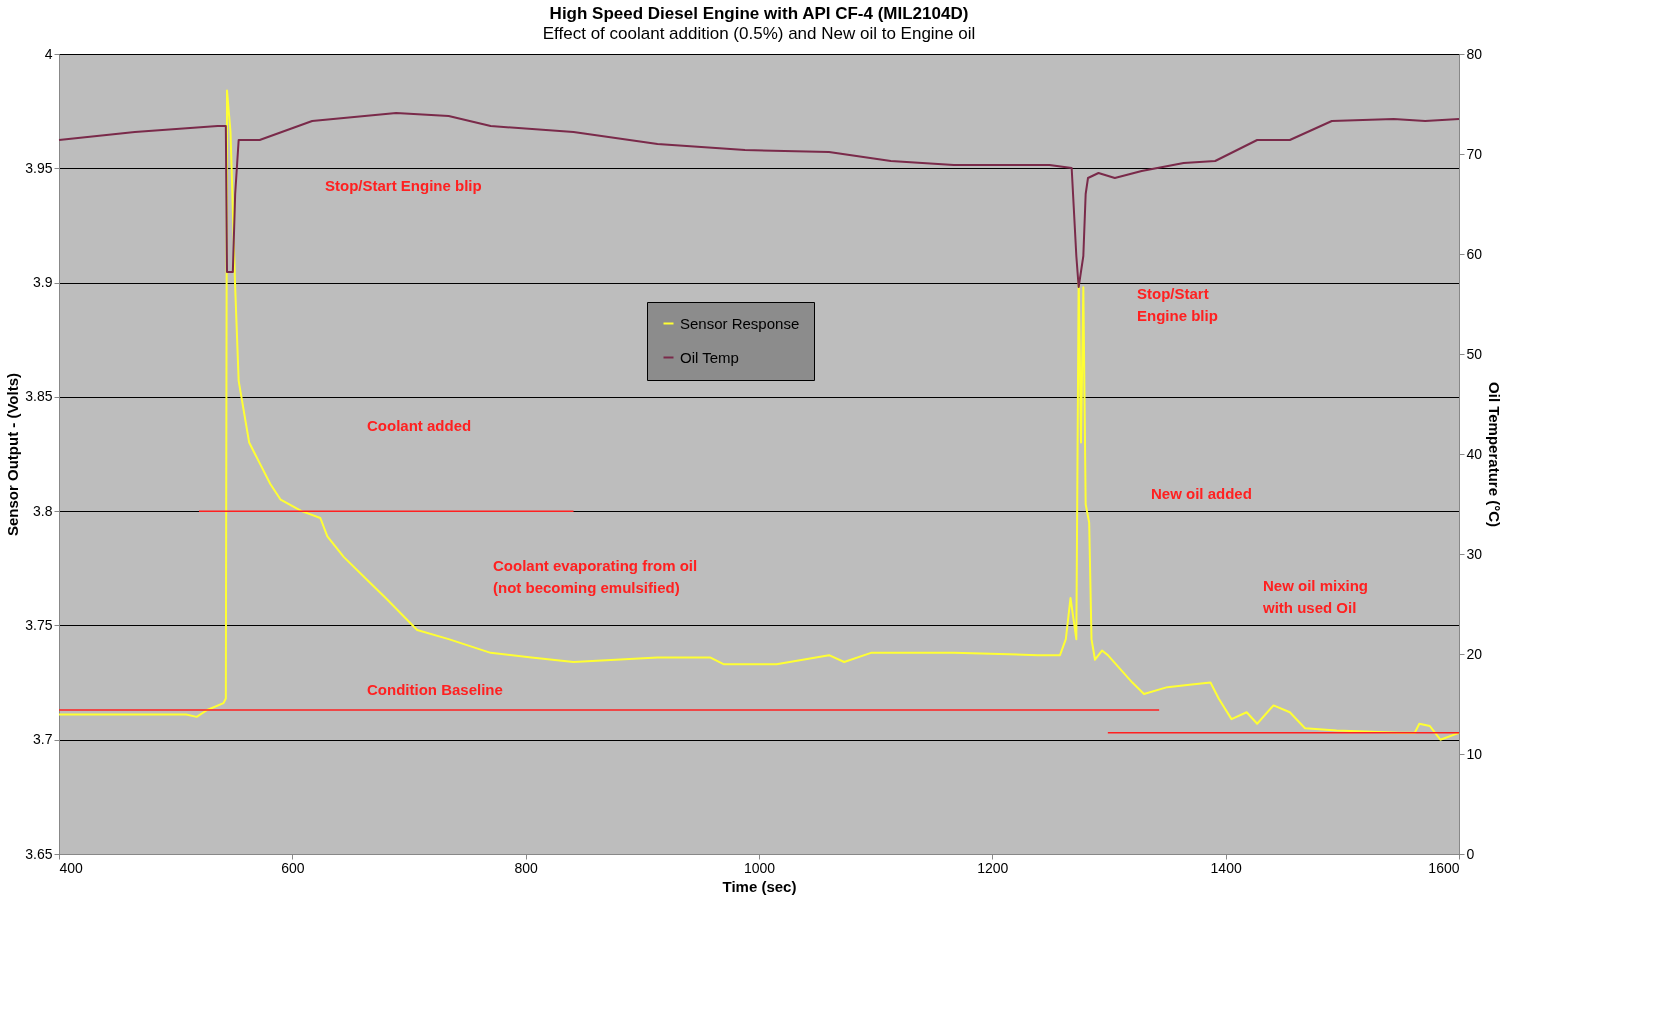  I want to click on x-tick-label: 1000, so click(759, 867).